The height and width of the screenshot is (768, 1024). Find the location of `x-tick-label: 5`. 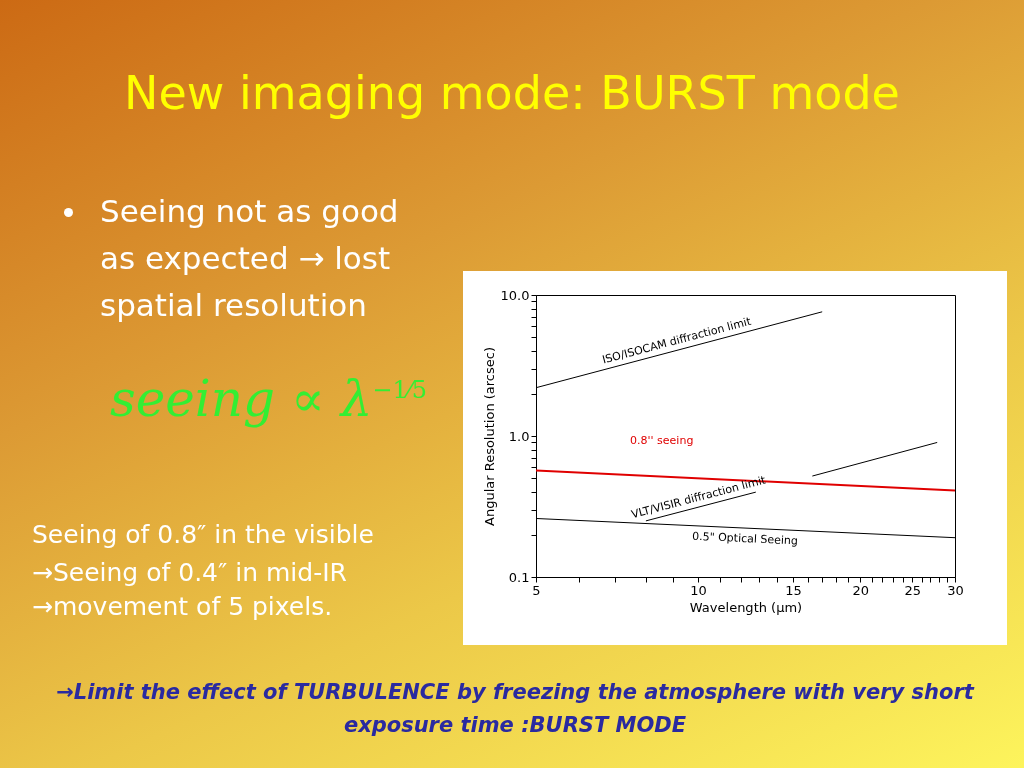

x-tick-label: 5 is located at coordinates (536, 590).